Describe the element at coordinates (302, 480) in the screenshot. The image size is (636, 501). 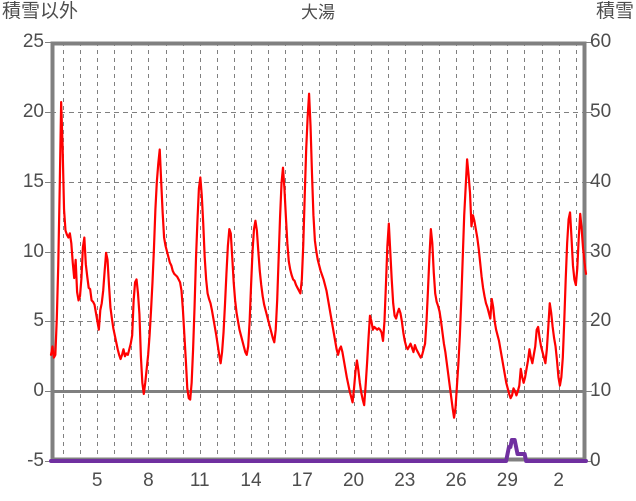
I see `x-axis-tick-4: 17` at that location.